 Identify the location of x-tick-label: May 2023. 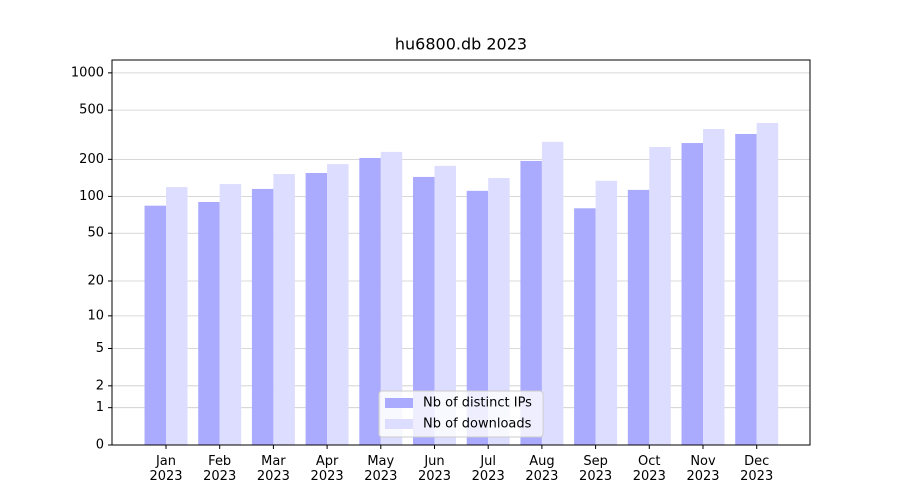
(380, 469).